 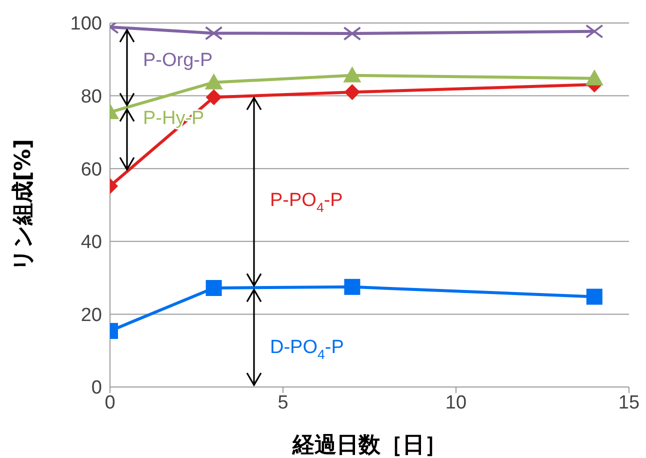 I want to click on y-tick-label: 60, so click(x=91, y=169).